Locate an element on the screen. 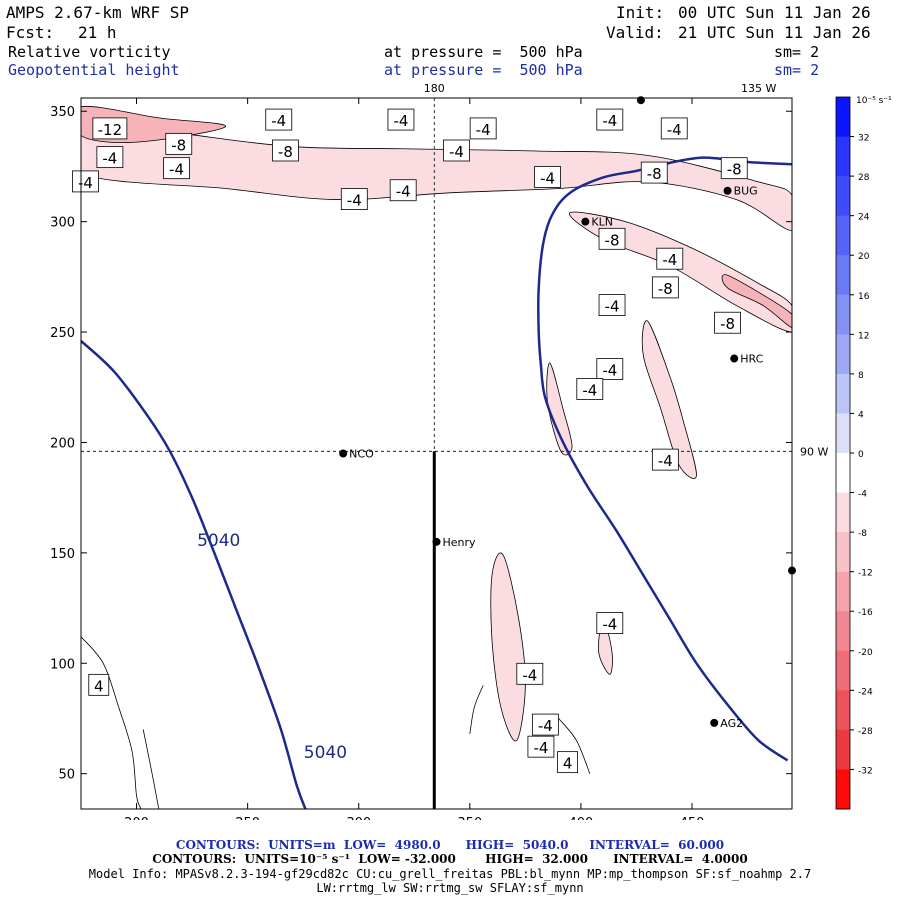 Image resolution: width=900 pixels, height=900 pixels. colorbar-tick-label: -4 is located at coordinates (862, 495).